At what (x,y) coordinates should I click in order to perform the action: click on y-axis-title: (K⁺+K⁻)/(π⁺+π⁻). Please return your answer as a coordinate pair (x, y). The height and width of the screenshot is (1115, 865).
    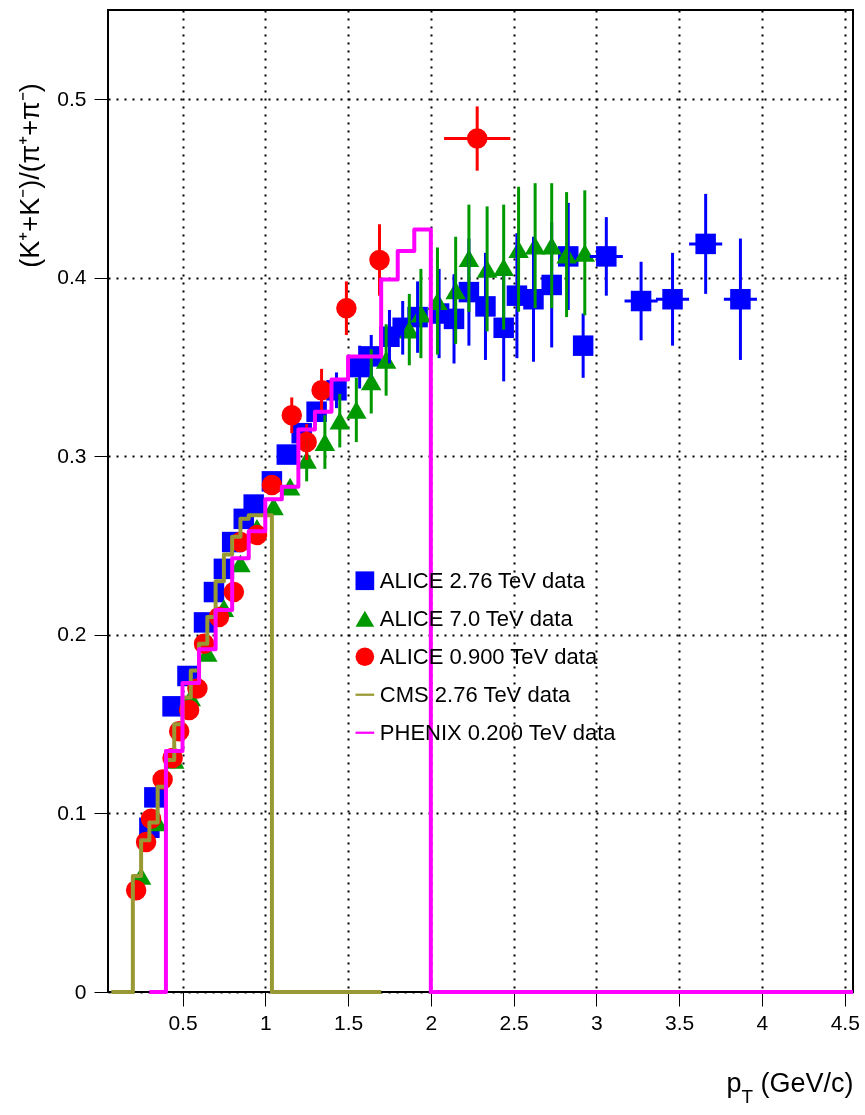
    Looking at the image, I should click on (29, 175).